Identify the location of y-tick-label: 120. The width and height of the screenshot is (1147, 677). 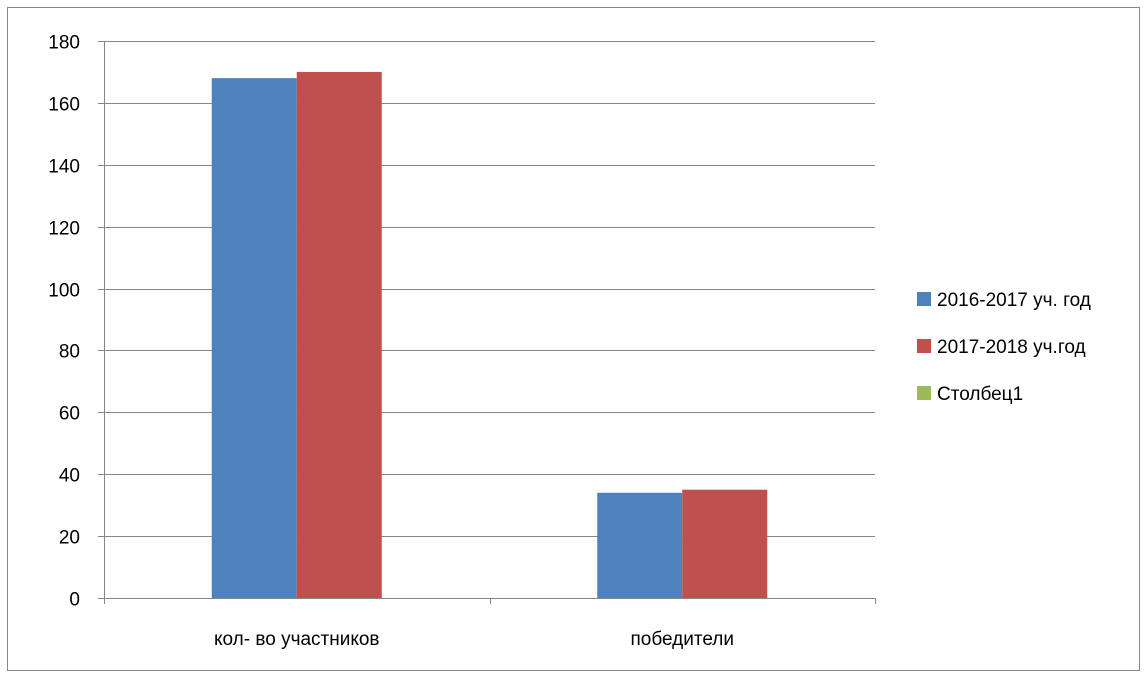
(64, 229).